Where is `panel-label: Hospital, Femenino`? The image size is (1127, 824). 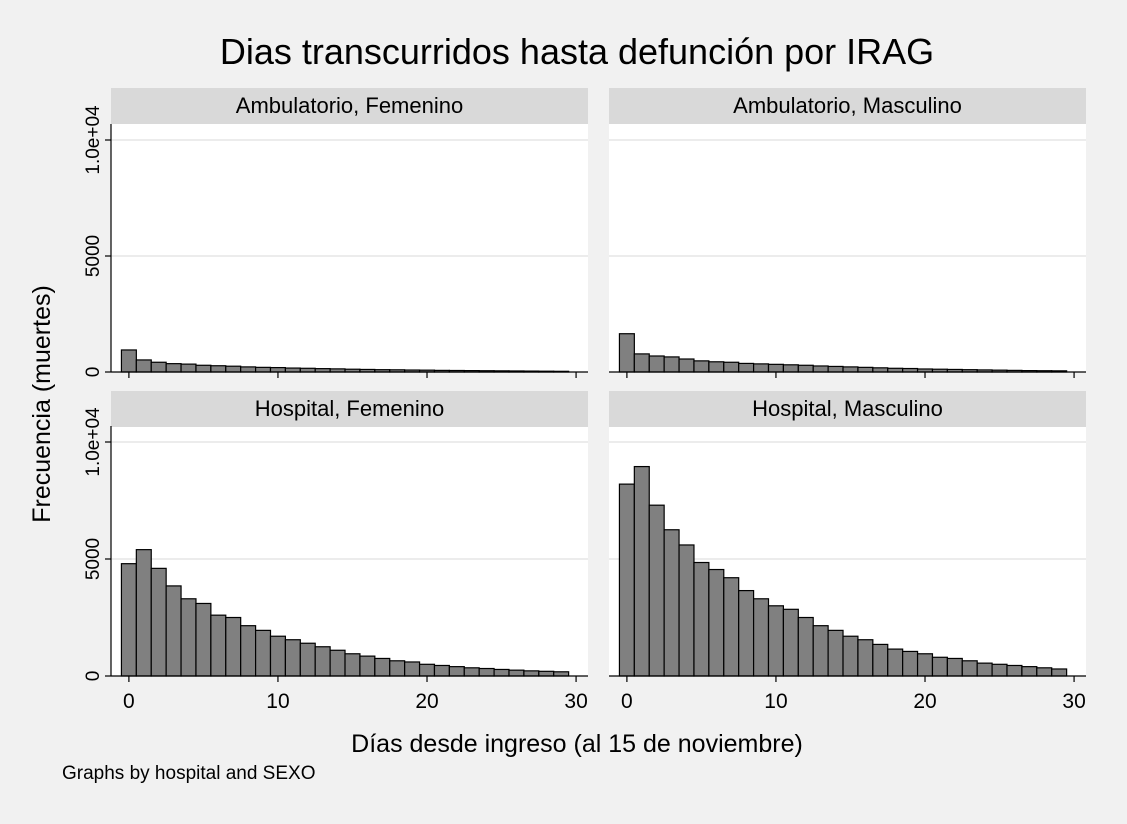 panel-label: Hospital, Femenino is located at coordinates (350, 408).